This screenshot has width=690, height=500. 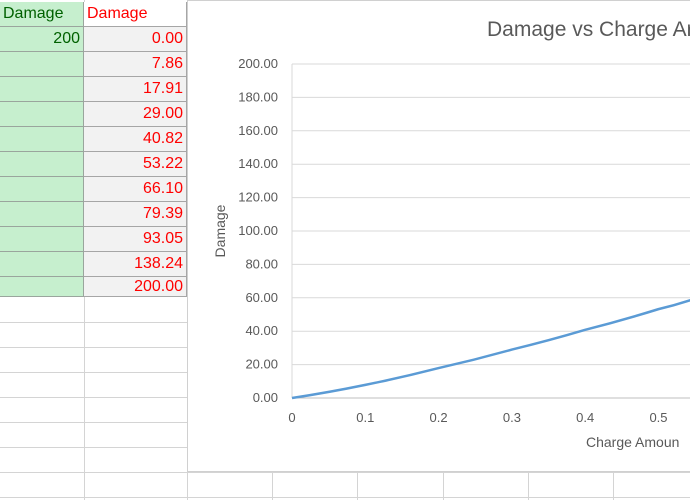 What do you see at coordinates (439, 417) in the screenshot?
I see `x-tick-label: 0.2` at bounding box center [439, 417].